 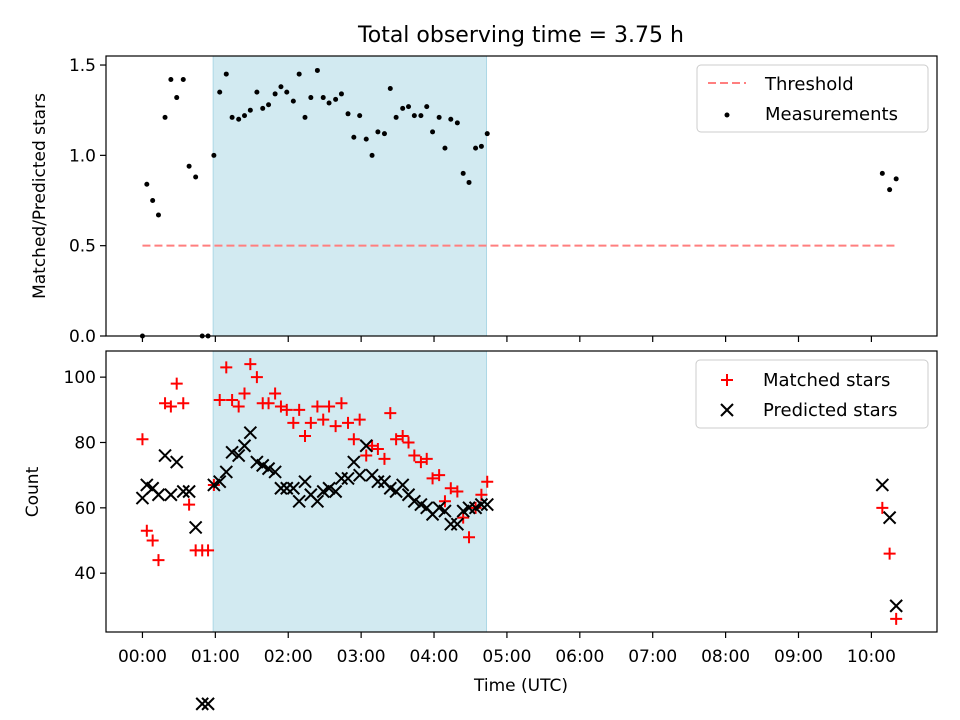 I want to click on count-ytick-label: 100, so click(x=80, y=378).